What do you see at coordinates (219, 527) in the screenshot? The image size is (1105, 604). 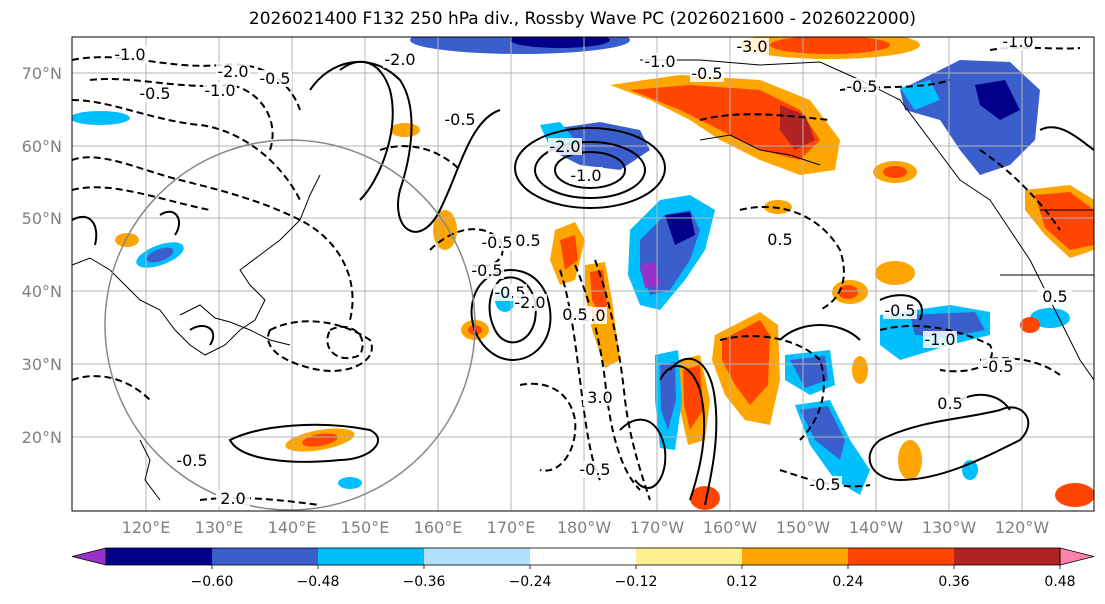 I see `longitude-label: 130°E` at bounding box center [219, 527].